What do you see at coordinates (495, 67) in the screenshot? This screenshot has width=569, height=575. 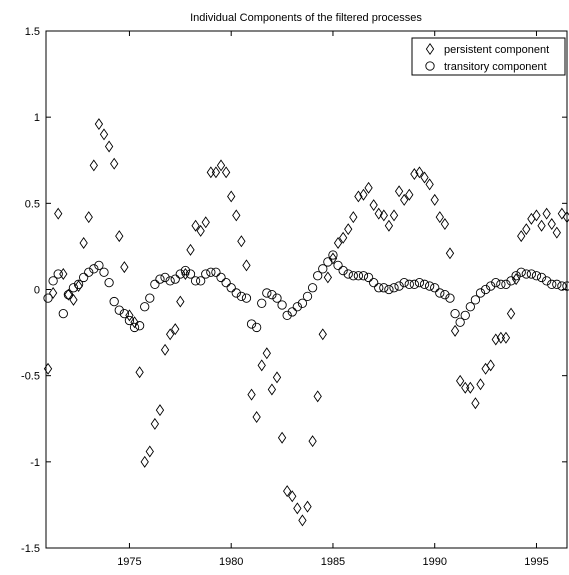 I see `legend-label-transitory: transitory component` at bounding box center [495, 67].